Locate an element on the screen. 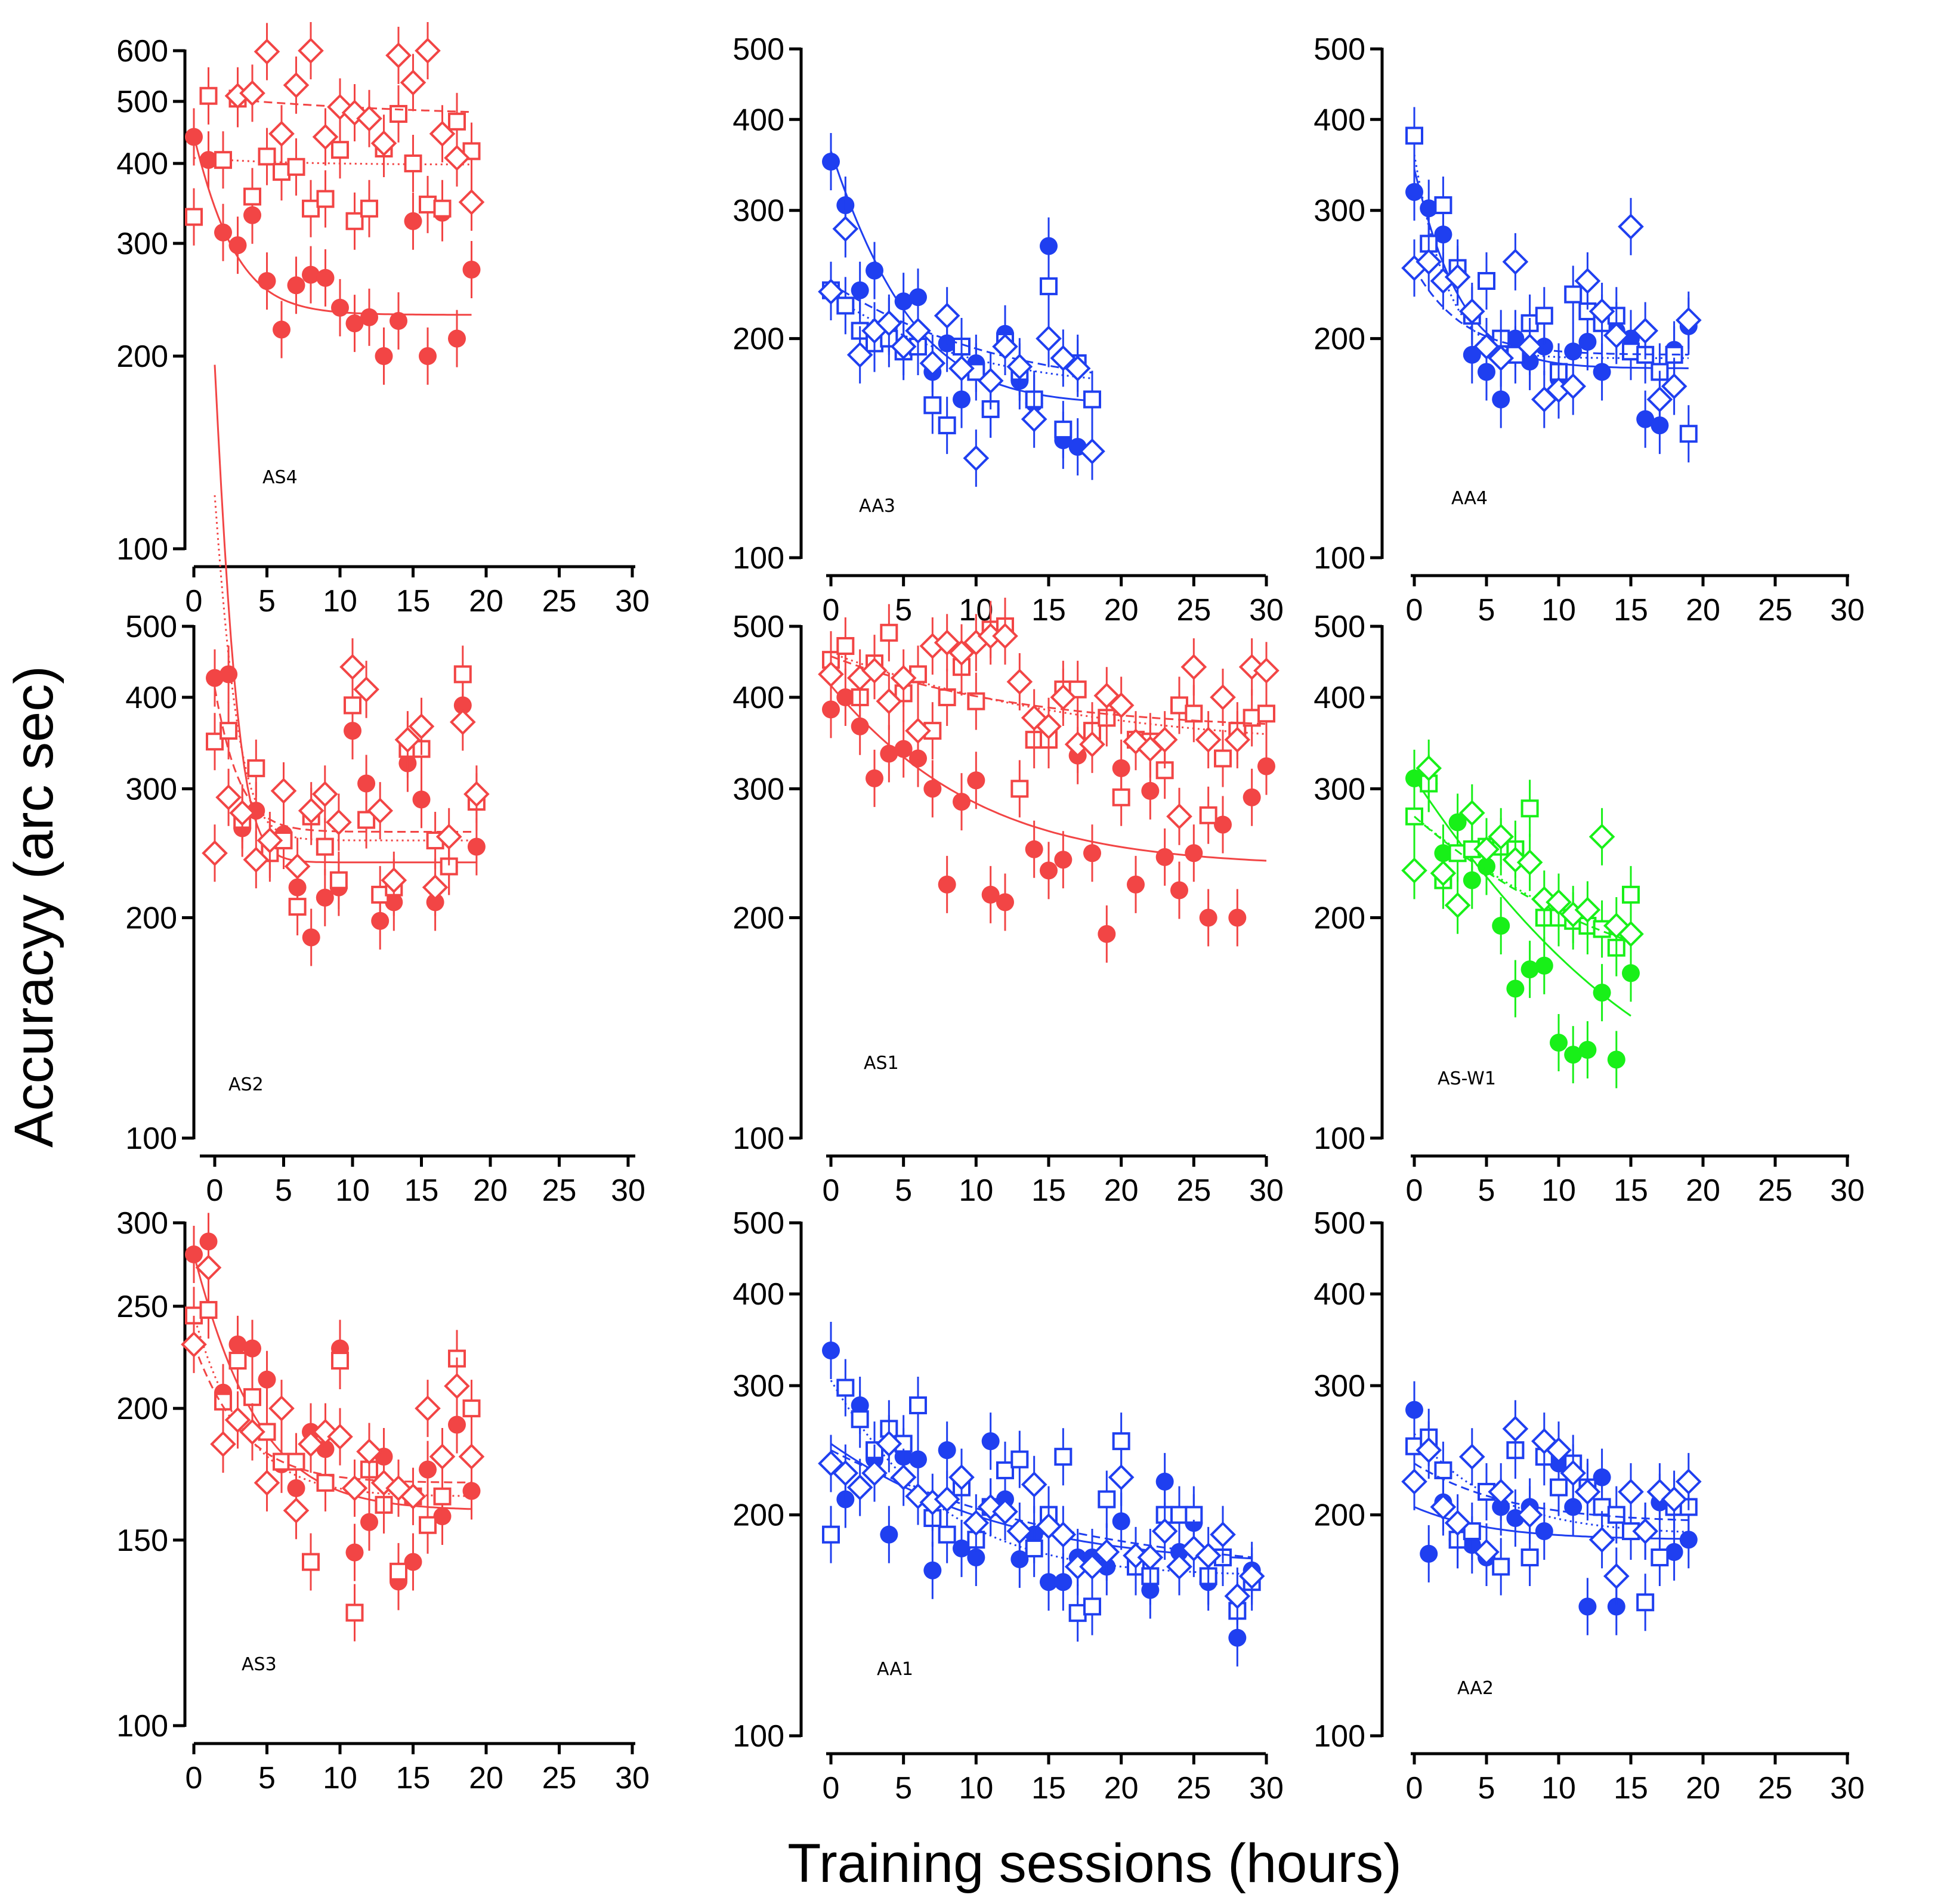 This screenshot has width=1944, height=1904. panel-label: AA3 is located at coordinates (877, 506).